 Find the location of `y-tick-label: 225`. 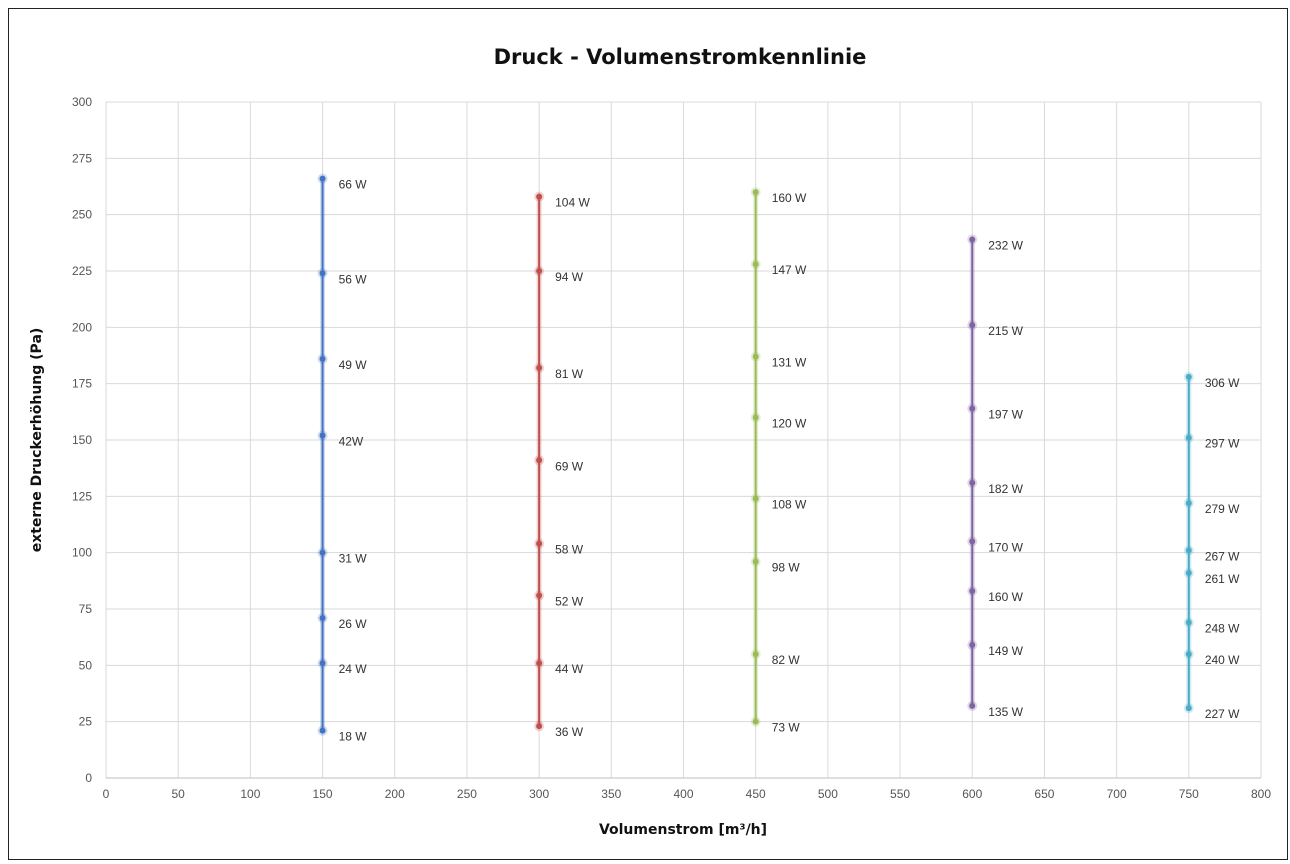

y-tick-label: 225 is located at coordinates (82, 271).